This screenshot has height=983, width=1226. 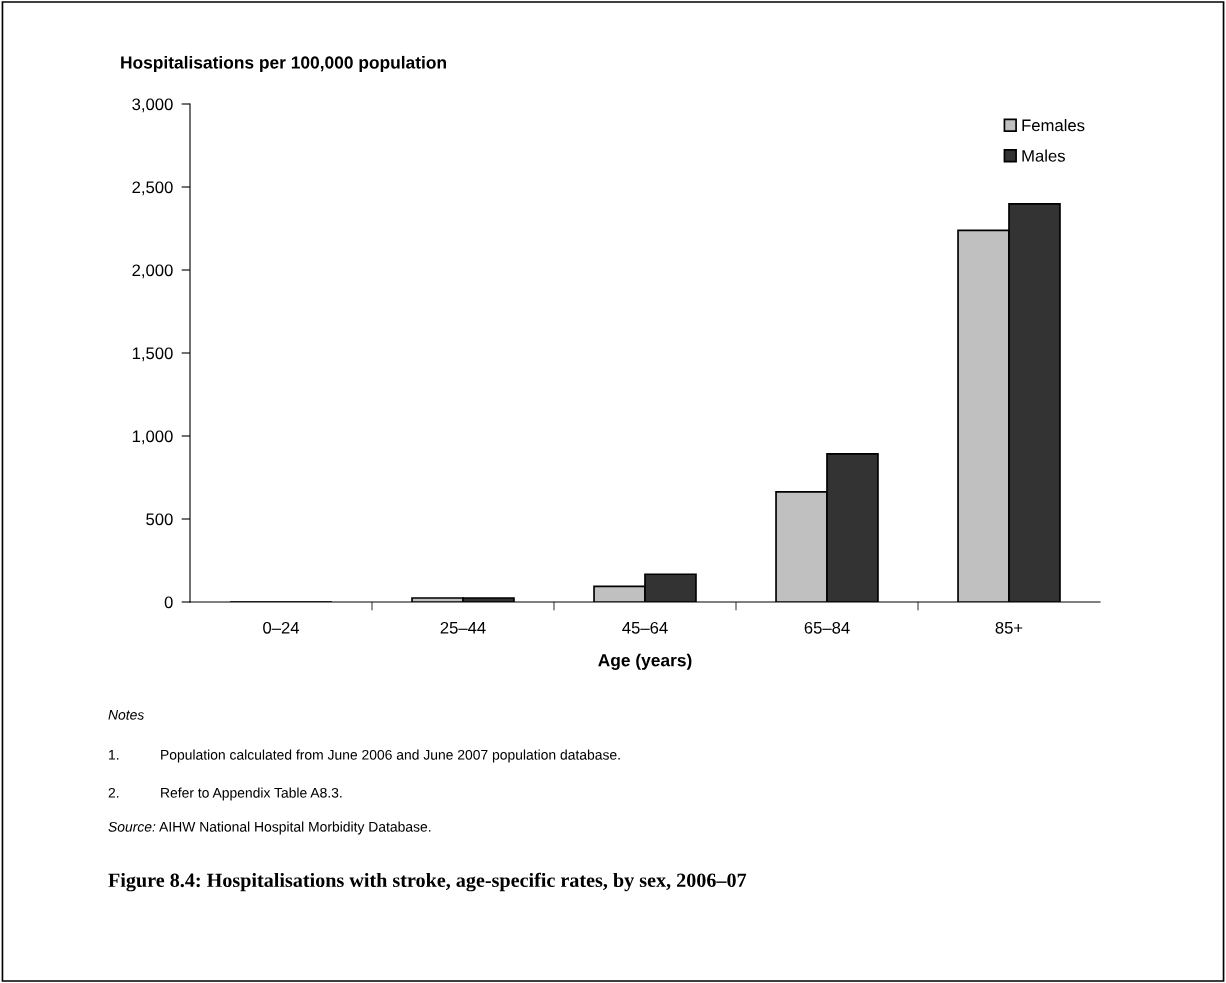 I want to click on y-tick-label: 1,500, so click(x=152, y=354).